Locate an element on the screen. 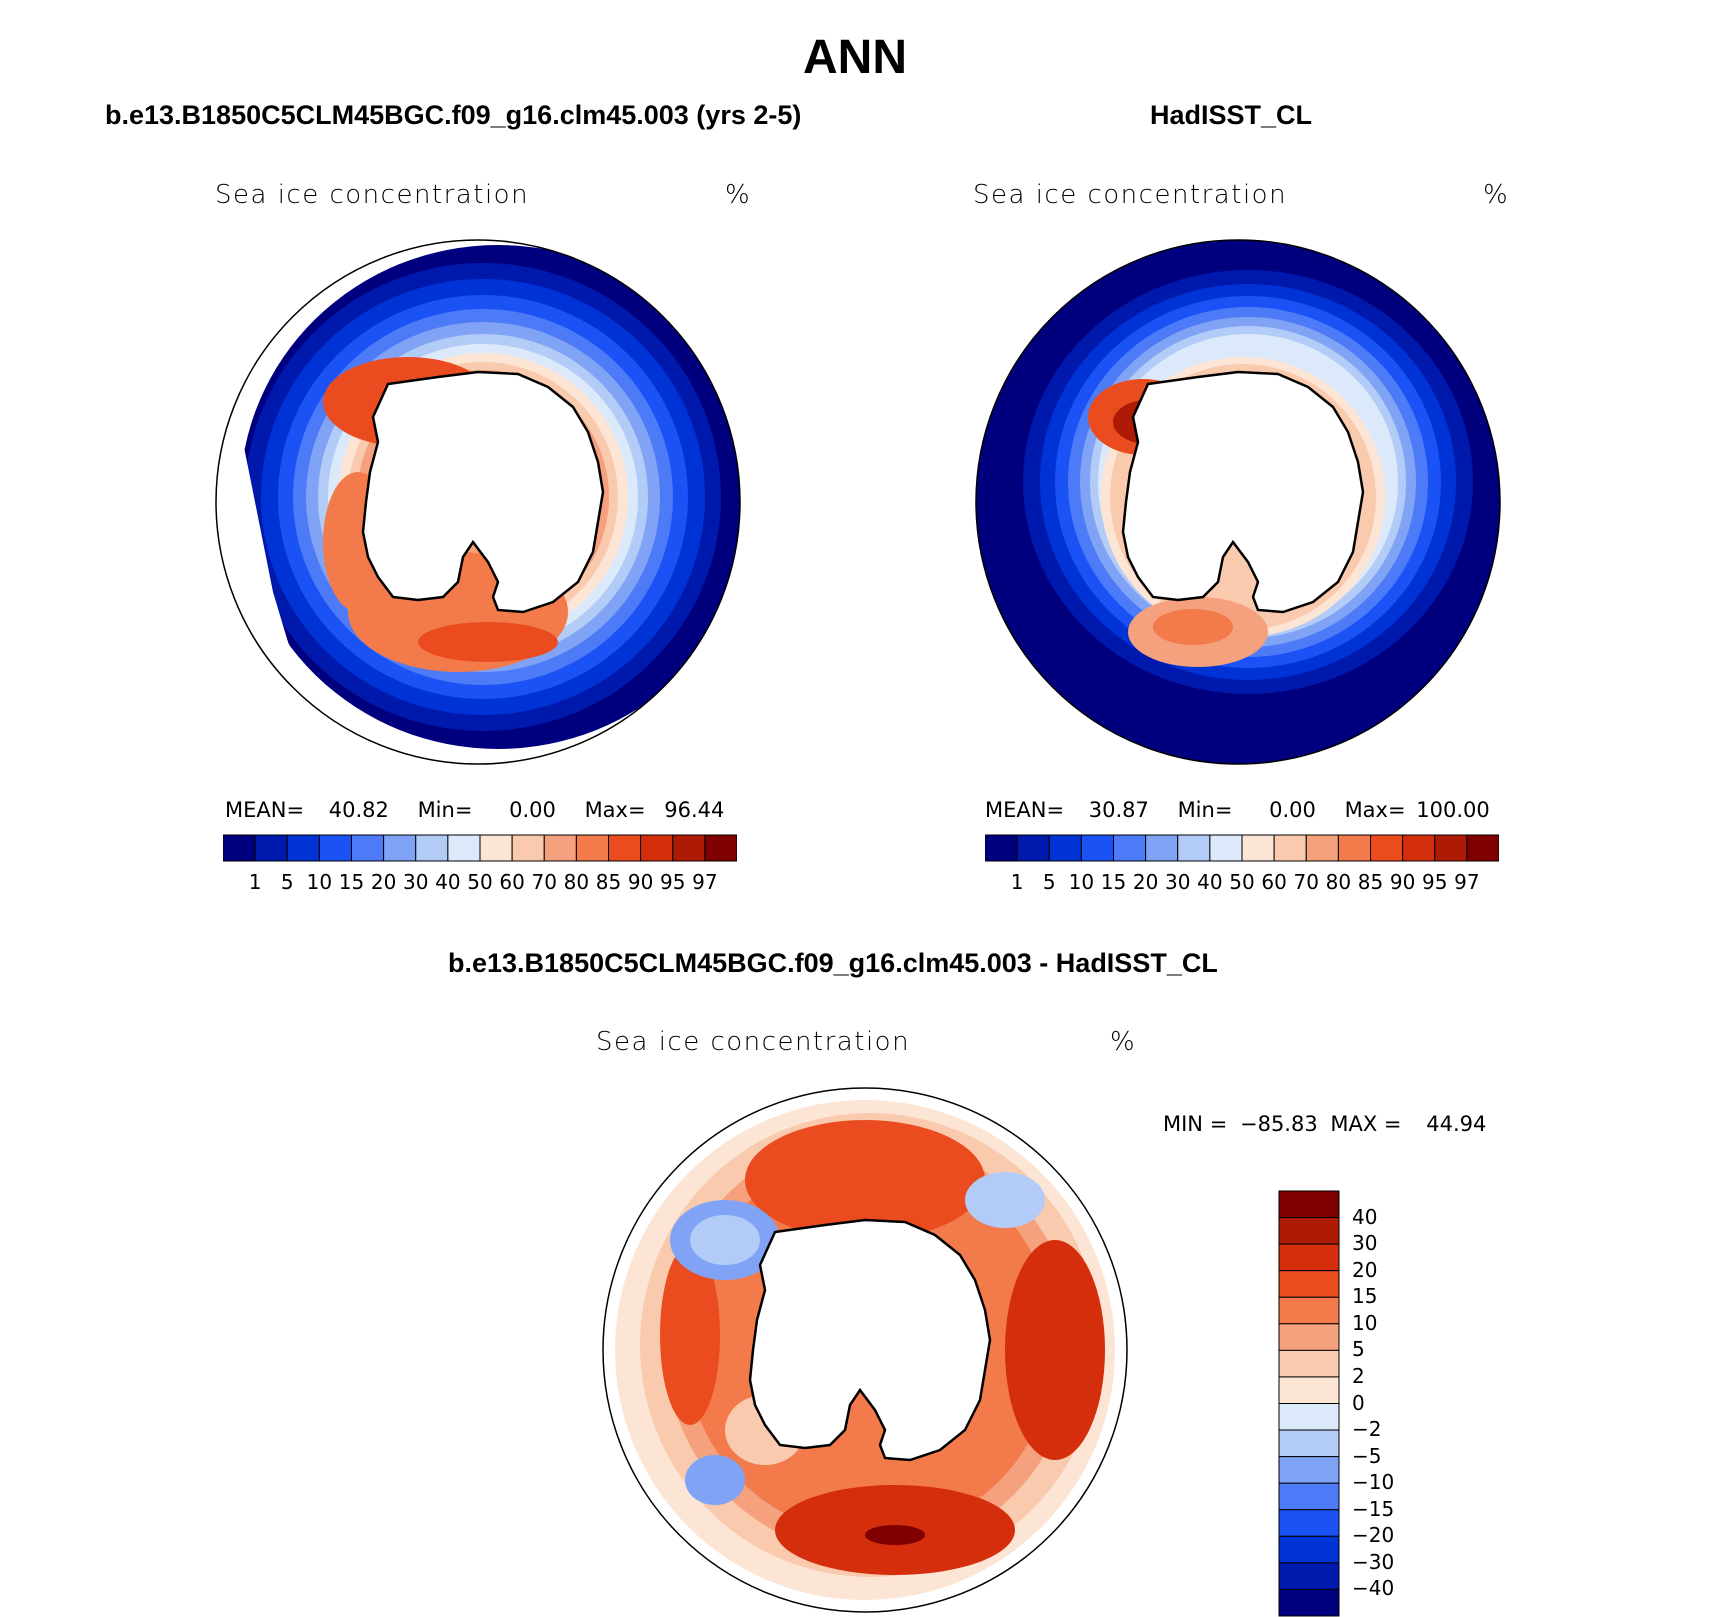  colorbar-tick-label: 95 is located at coordinates (673, 882).